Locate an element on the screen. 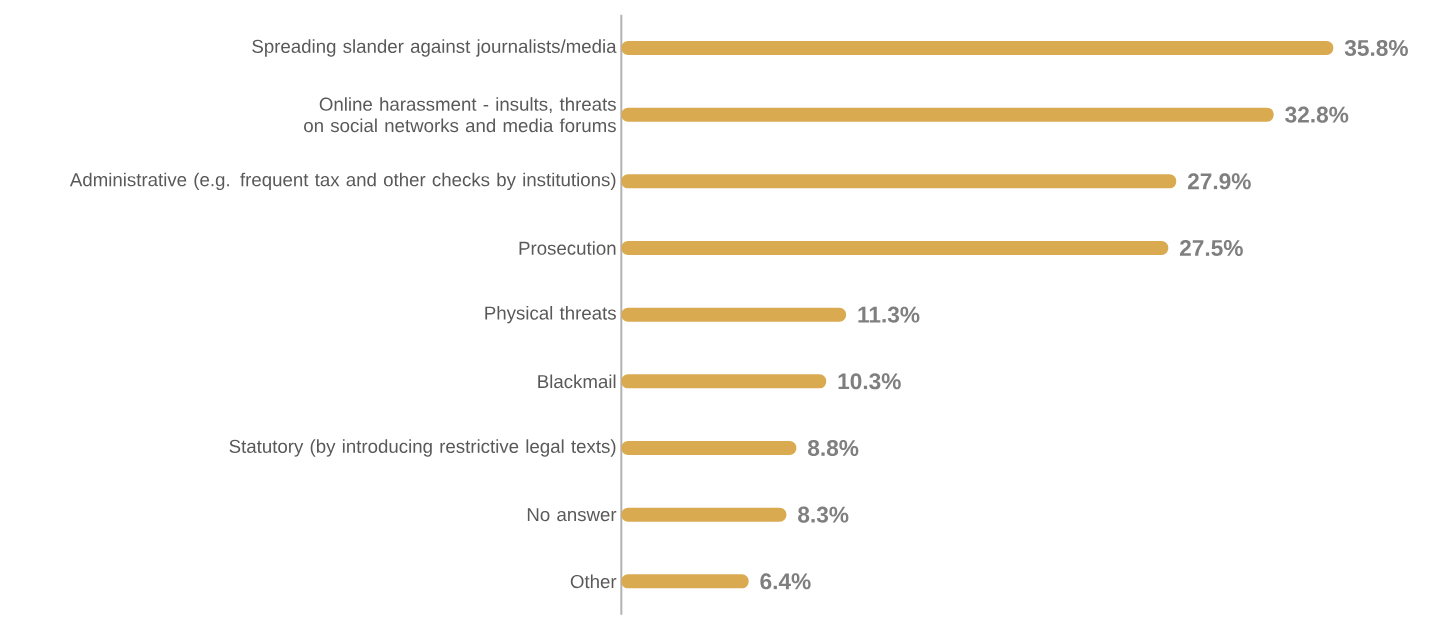  y-tick-label: Prosecution is located at coordinates (567, 248).